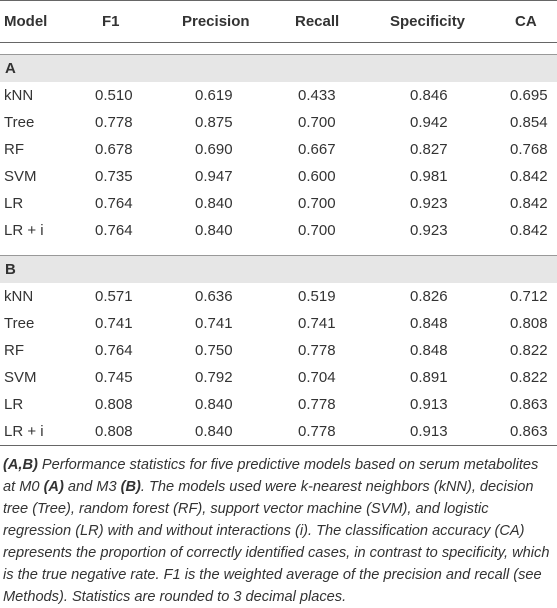 The height and width of the screenshot is (608, 557). I want to click on caption-bold: (A), so click(53, 487).